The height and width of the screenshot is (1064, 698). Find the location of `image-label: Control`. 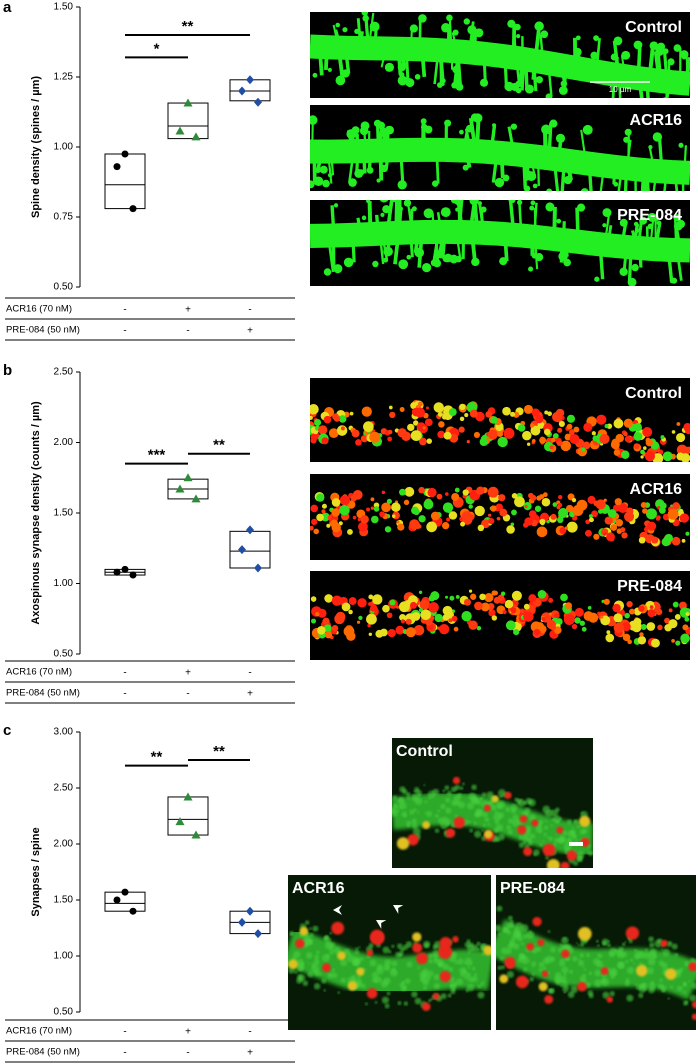

image-label: Control is located at coordinates (653, 27).